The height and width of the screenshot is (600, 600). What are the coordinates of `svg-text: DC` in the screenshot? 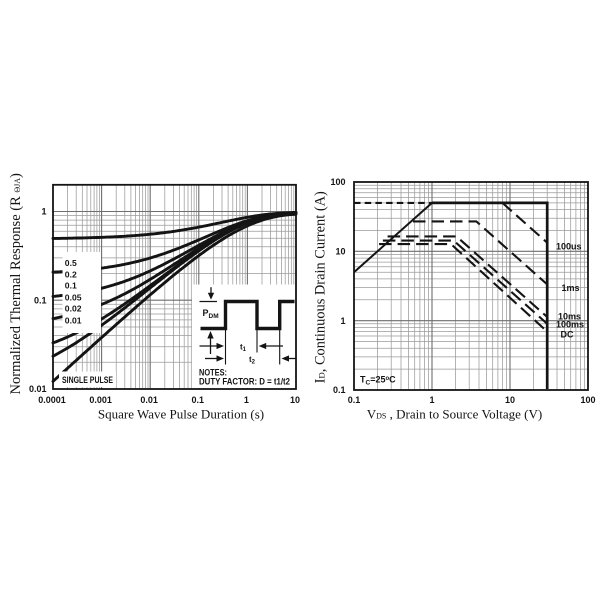 It's located at (567, 334).